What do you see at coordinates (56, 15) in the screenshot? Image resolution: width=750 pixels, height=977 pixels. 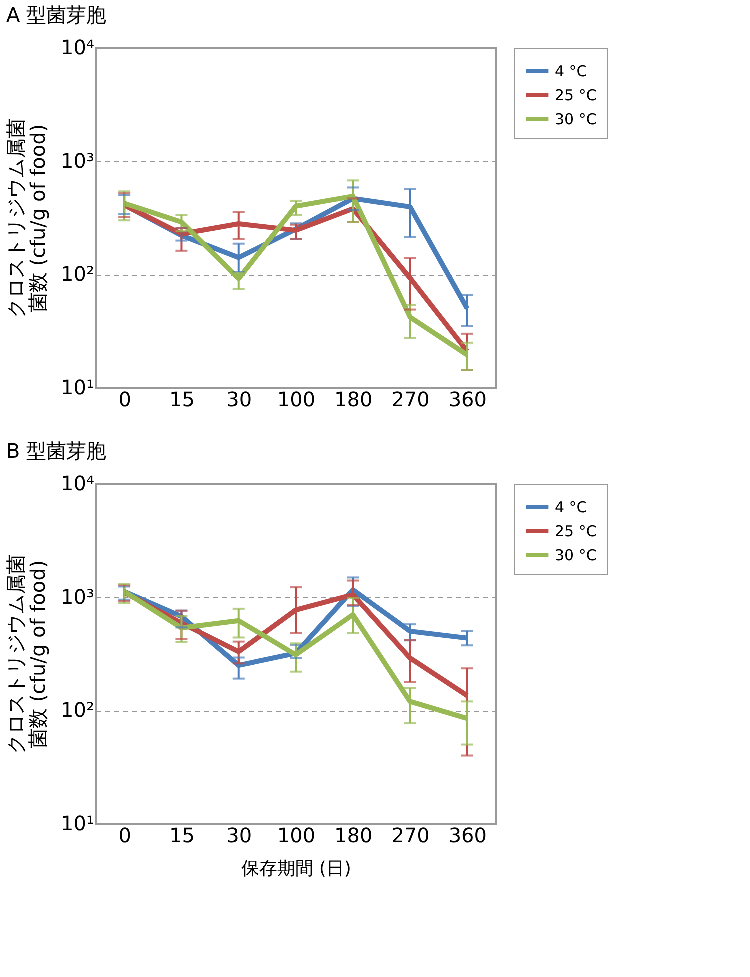 I see `chart-title: A 型菌芽胞` at bounding box center [56, 15].